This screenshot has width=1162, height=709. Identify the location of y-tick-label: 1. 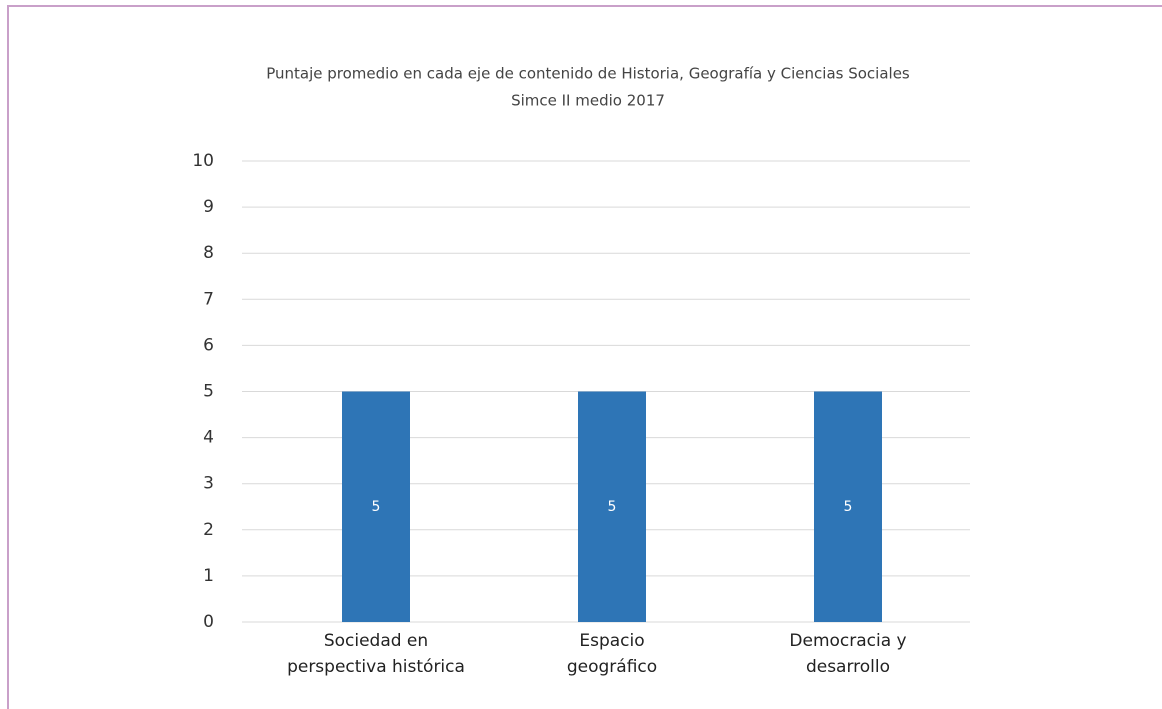
(208, 576).